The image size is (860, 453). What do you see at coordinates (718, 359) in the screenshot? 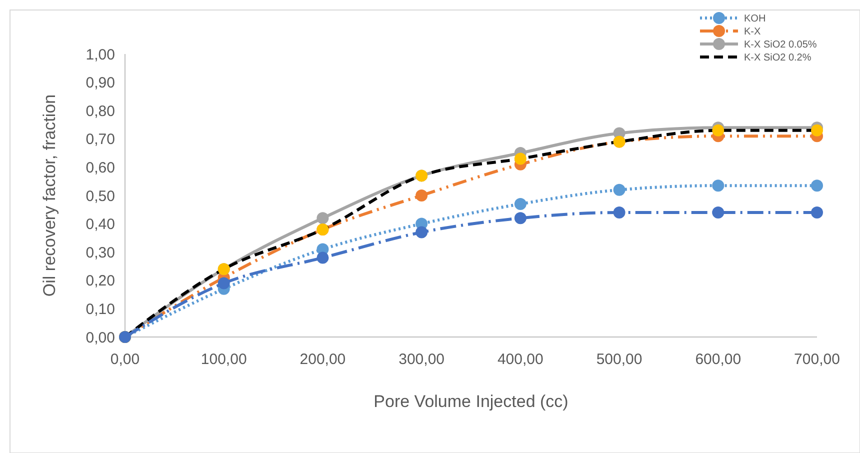
I see `x-tick-label: 600,00` at bounding box center [718, 359].